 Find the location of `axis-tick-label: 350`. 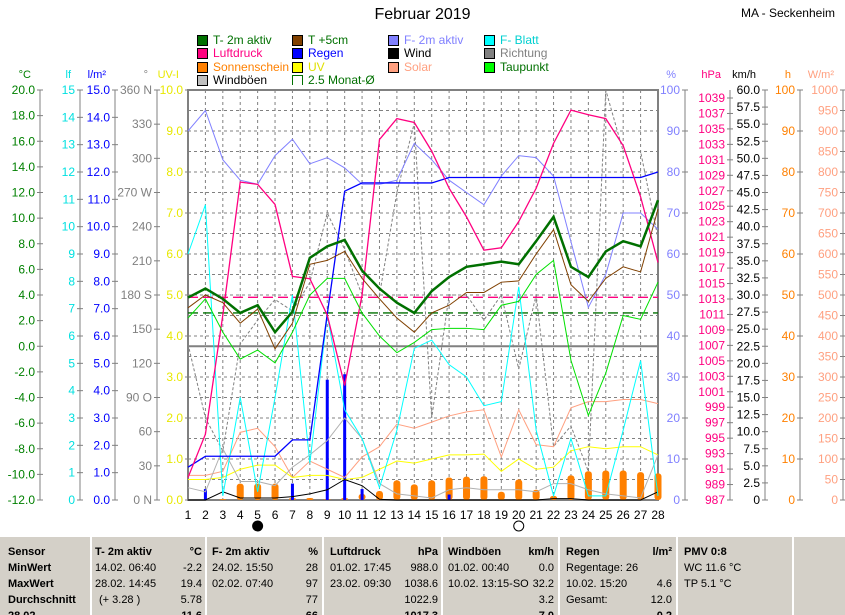

axis-tick-label: 350 is located at coordinates (828, 357).